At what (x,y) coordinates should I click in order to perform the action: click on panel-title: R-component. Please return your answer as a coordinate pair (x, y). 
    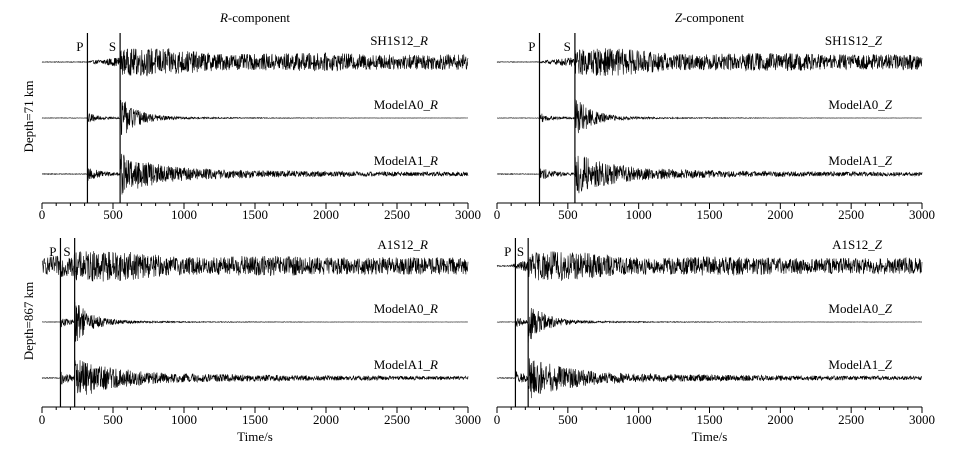
    Looking at the image, I should click on (254, 17).